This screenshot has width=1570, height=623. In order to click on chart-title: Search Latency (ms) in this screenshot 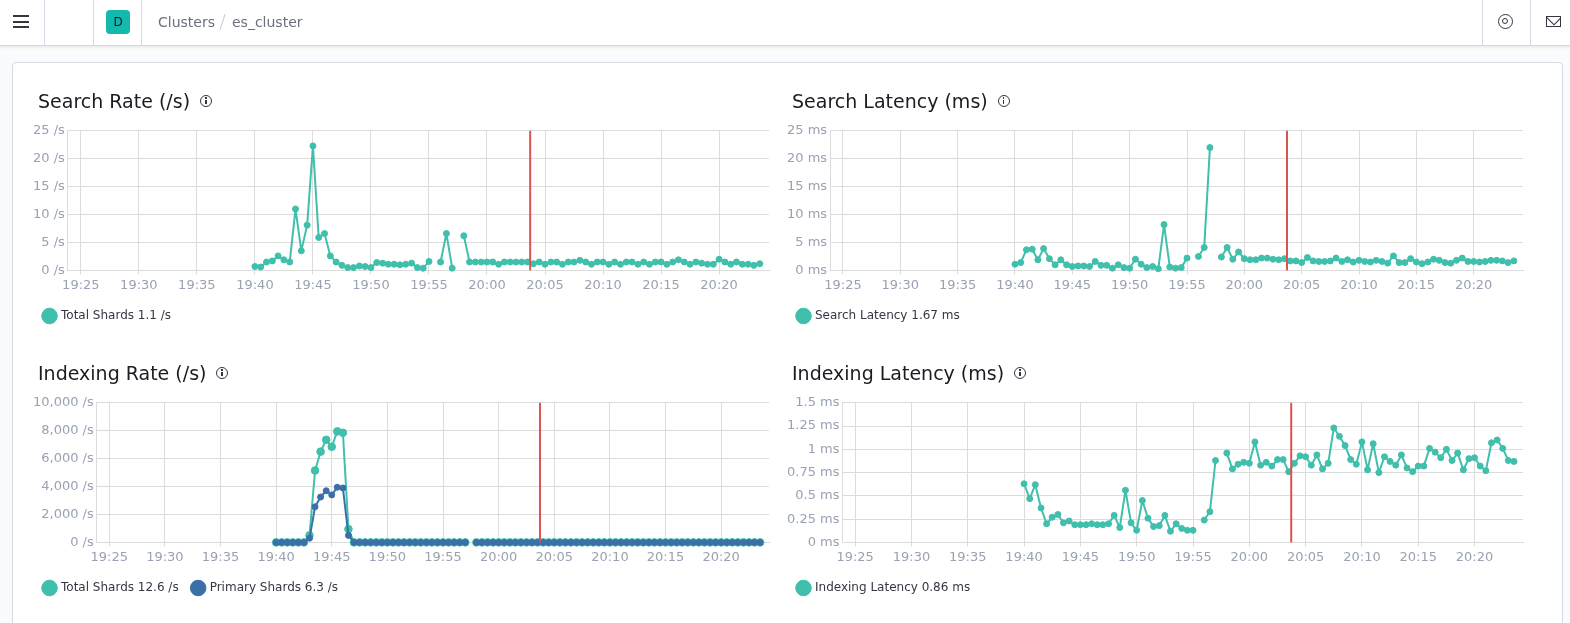, I will do `click(890, 101)`.